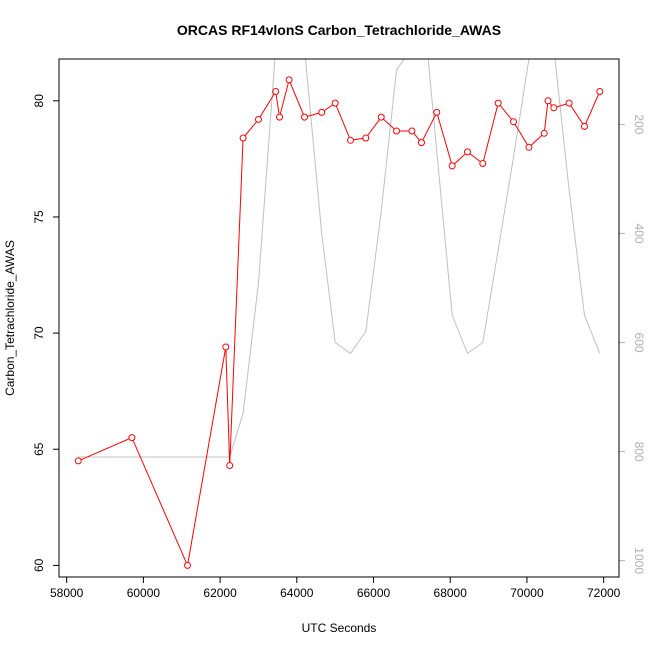 The image size is (650, 650). I want to click on x-tick-label: 58000, so click(67, 593).